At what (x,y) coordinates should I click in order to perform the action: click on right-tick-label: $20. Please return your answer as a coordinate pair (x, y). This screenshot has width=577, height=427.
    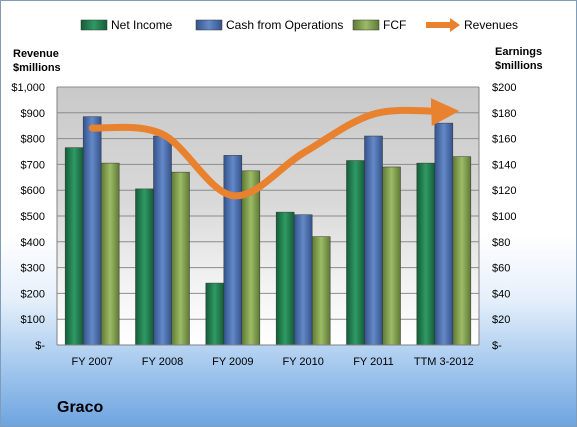
    Looking at the image, I should click on (501, 320).